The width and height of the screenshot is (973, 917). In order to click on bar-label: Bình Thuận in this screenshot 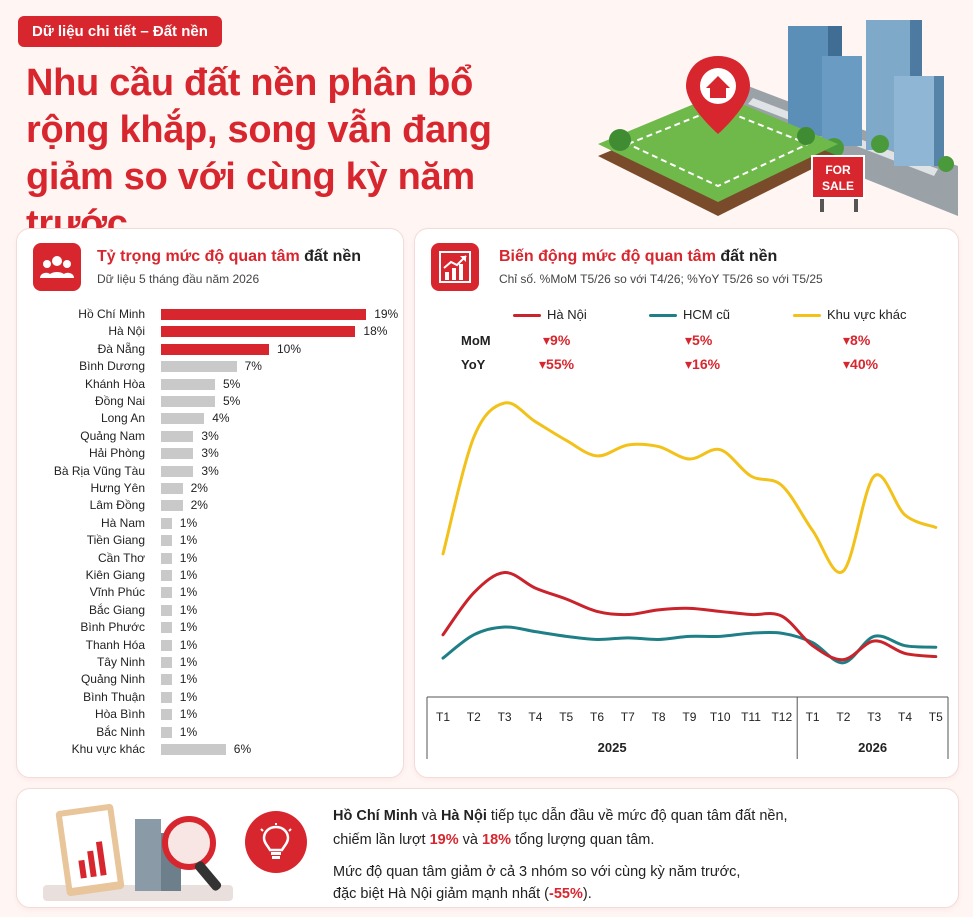, I will do `click(114, 696)`.